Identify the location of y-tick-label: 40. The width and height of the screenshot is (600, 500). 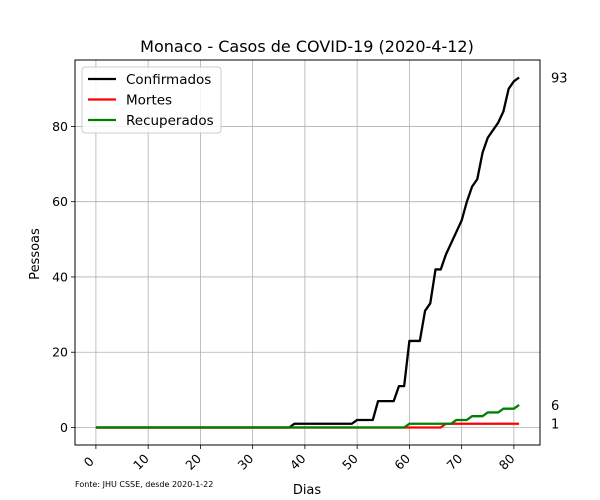
(60, 276).